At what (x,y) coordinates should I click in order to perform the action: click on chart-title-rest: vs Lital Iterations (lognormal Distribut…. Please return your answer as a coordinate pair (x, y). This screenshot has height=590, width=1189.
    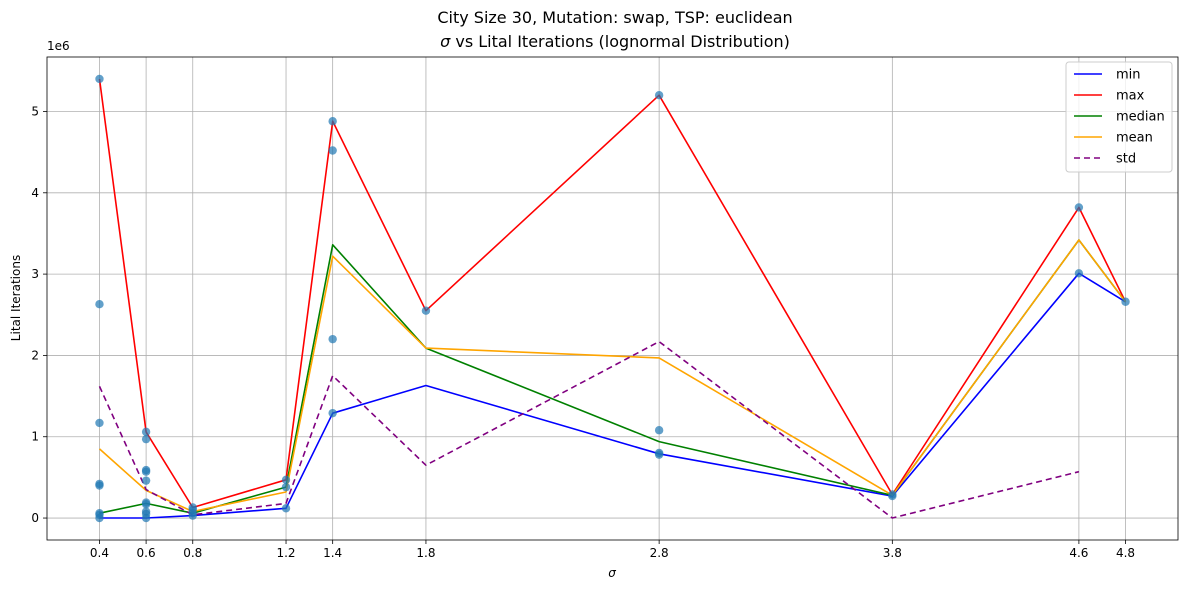
    Looking at the image, I should click on (620, 41).